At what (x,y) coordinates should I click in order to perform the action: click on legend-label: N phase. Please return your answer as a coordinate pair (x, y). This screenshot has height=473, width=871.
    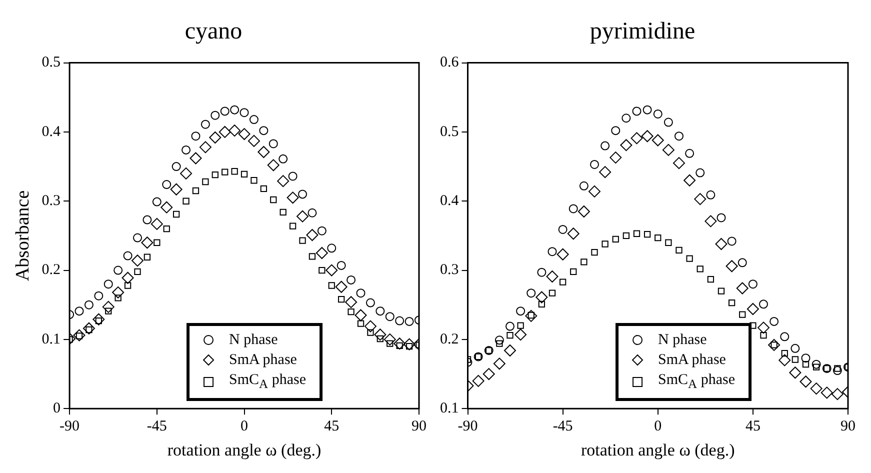
    Looking at the image, I should click on (682, 340).